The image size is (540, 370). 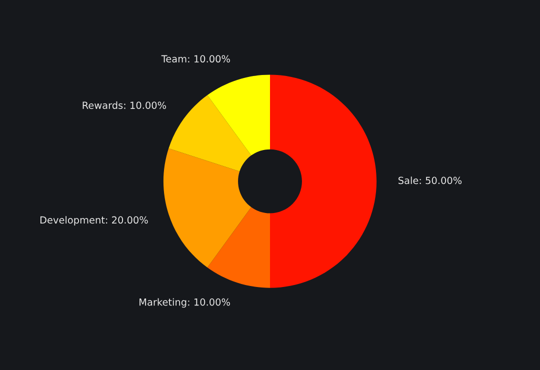 What do you see at coordinates (94, 221) in the screenshot?
I see `slice-label: Development: 20.00%` at bounding box center [94, 221].